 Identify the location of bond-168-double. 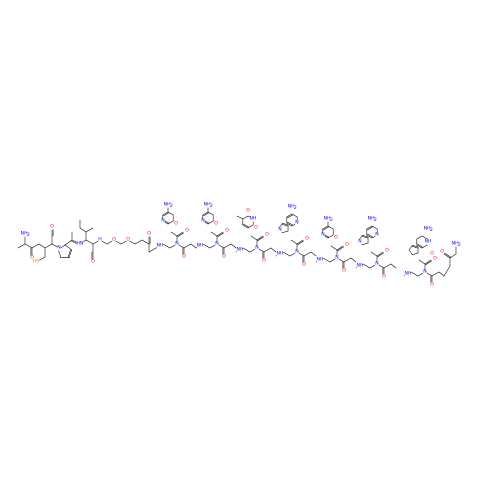
(370, 235).